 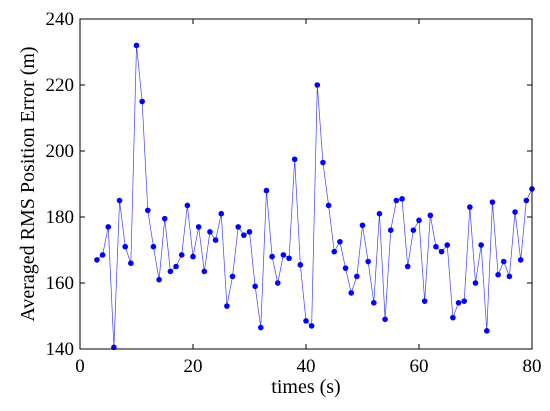 I want to click on y-tick-label: 160, so click(x=60, y=283).